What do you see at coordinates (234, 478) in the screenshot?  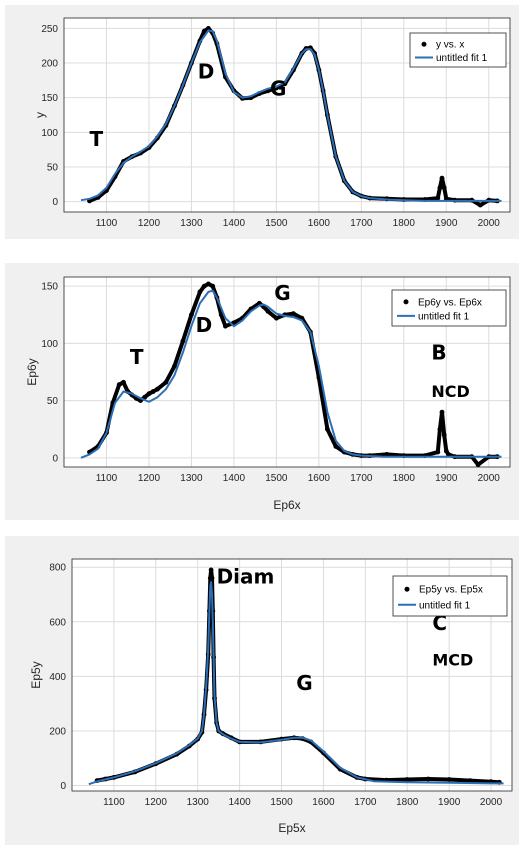 I see `x-tick-label: 1400` at bounding box center [234, 478].